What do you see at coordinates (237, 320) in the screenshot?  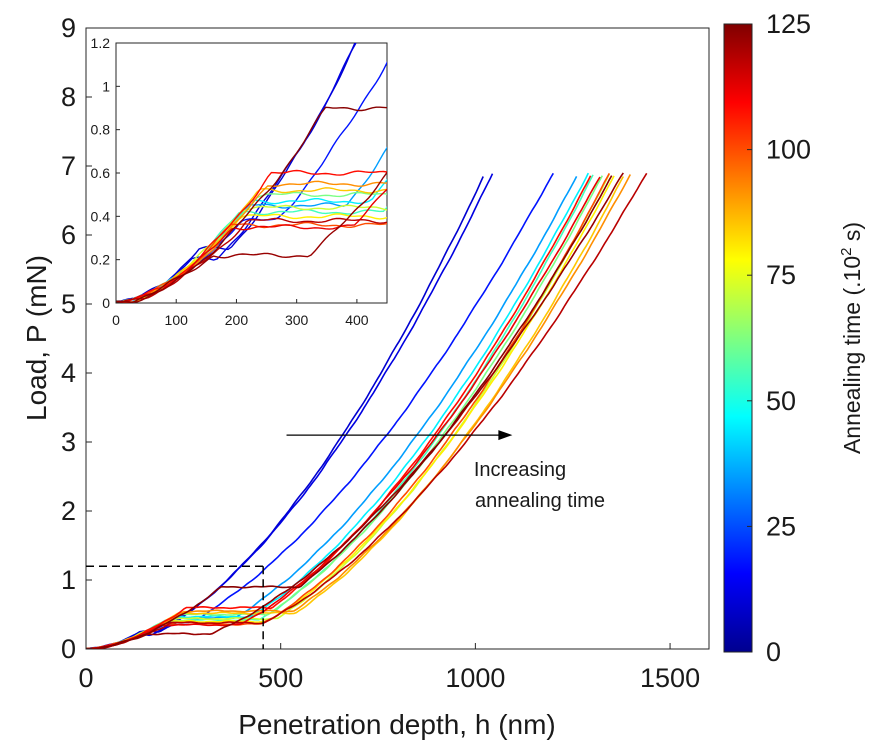 I see `inset-x-tick-label: 200` at bounding box center [237, 320].